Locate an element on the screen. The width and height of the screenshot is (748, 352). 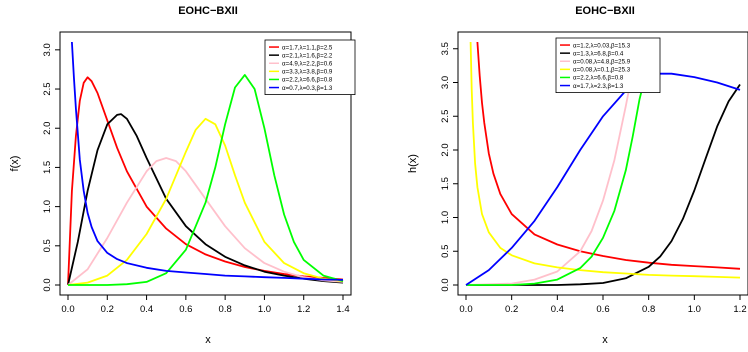
legend-label: α=4.9,λ=2.2,β=0.6 is located at coordinates (307, 63).